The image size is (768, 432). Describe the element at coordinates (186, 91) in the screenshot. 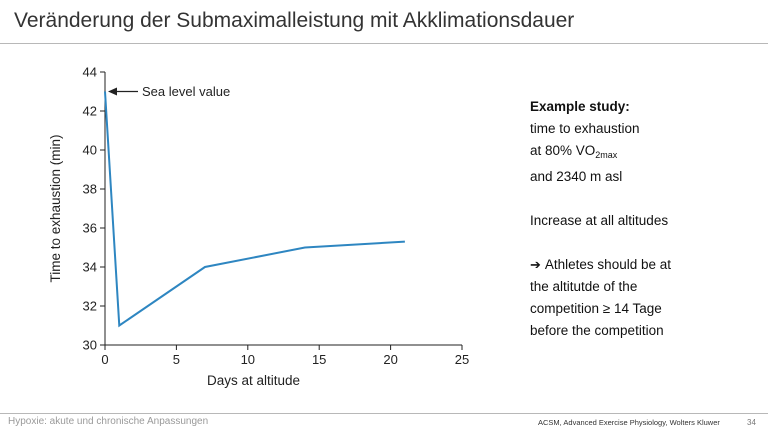

I see `annotation-label: Sea level value` at that location.